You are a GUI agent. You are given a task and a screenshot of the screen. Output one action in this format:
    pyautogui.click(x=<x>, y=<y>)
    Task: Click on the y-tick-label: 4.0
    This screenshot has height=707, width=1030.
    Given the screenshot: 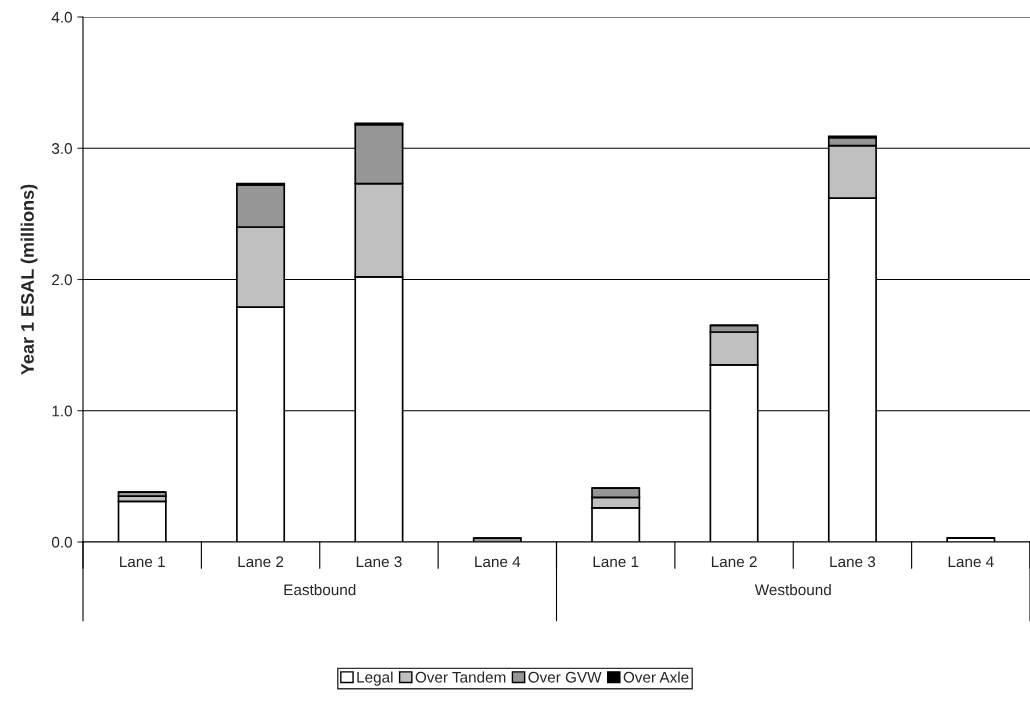 What is the action you would take?
    pyautogui.click(x=61, y=17)
    